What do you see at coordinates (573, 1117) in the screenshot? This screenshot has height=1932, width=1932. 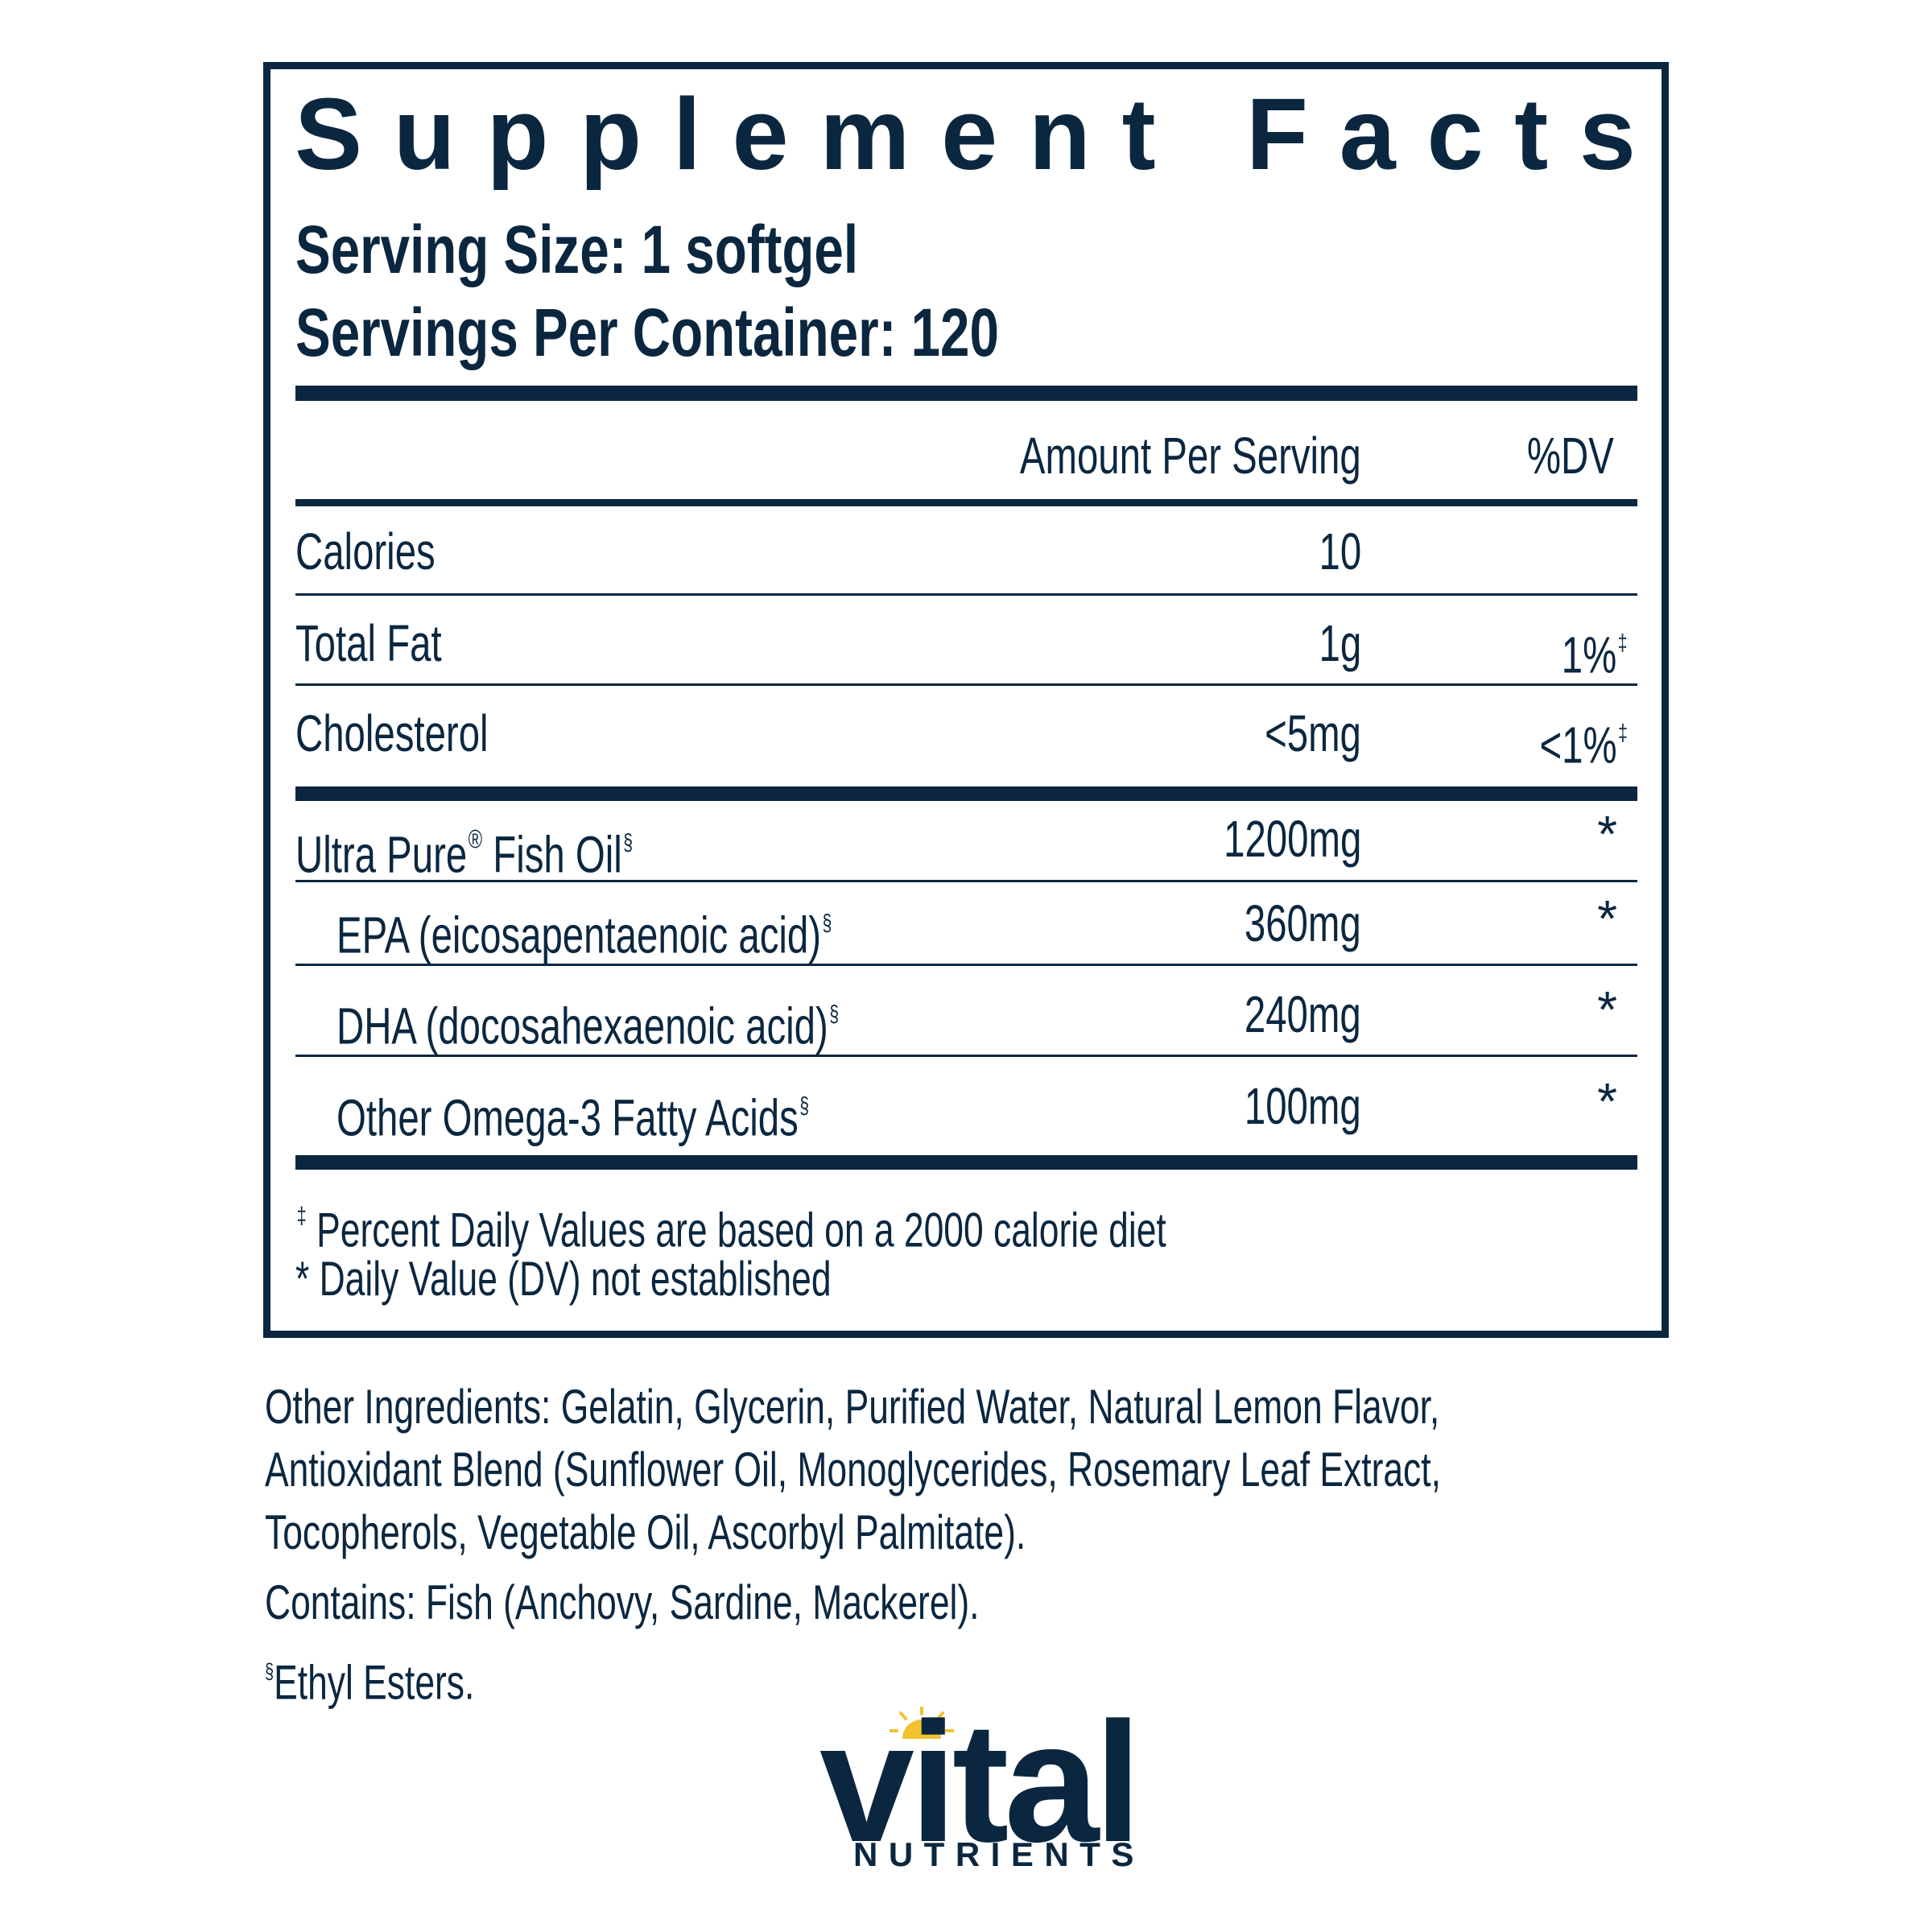 I see `ingredient-name: Other Omega-3 Fatty Acids§` at bounding box center [573, 1117].